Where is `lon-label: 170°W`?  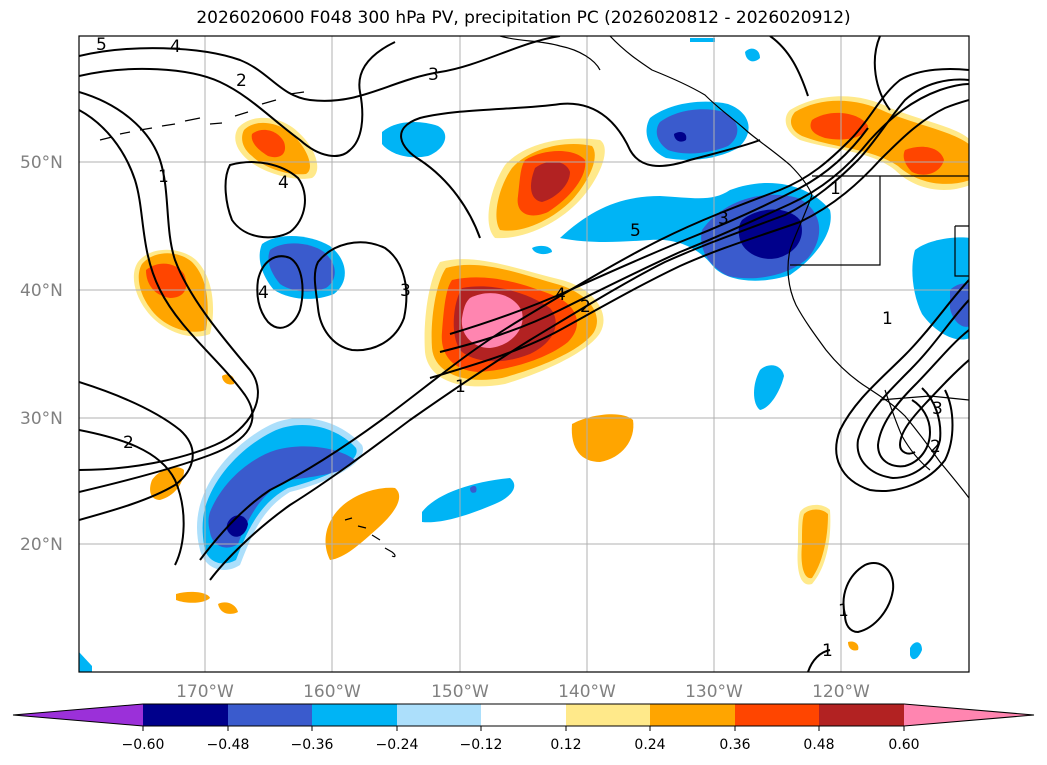
lon-label: 170°W is located at coordinates (205, 692).